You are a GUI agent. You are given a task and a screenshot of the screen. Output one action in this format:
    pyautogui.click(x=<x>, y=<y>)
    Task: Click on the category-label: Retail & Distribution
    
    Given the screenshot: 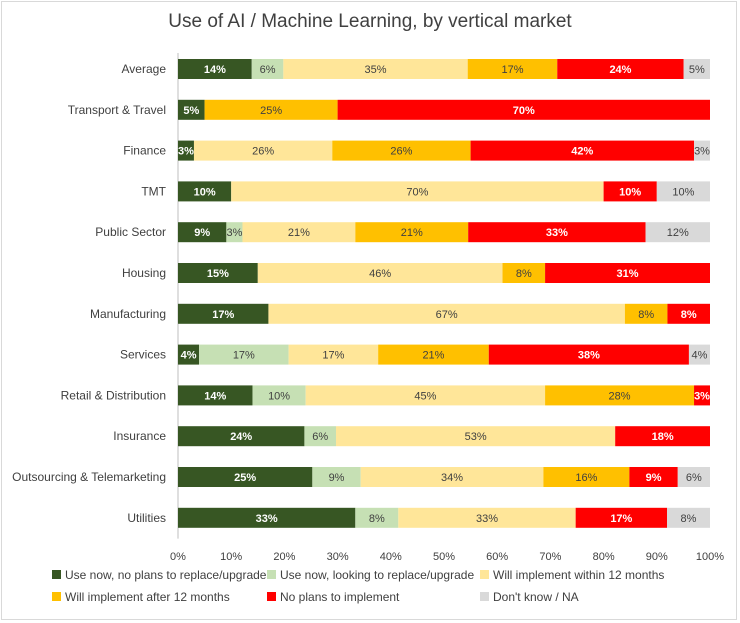 What is the action you would take?
    pyautogui.click(x=113, y=395)
    